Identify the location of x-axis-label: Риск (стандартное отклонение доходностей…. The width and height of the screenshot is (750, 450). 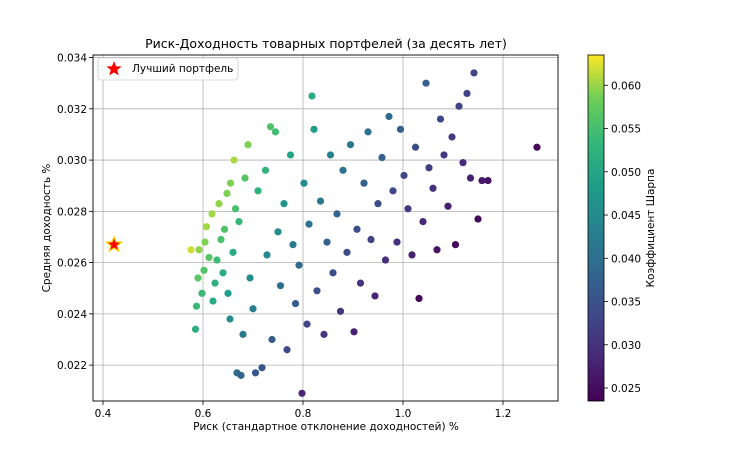
(326, 427).